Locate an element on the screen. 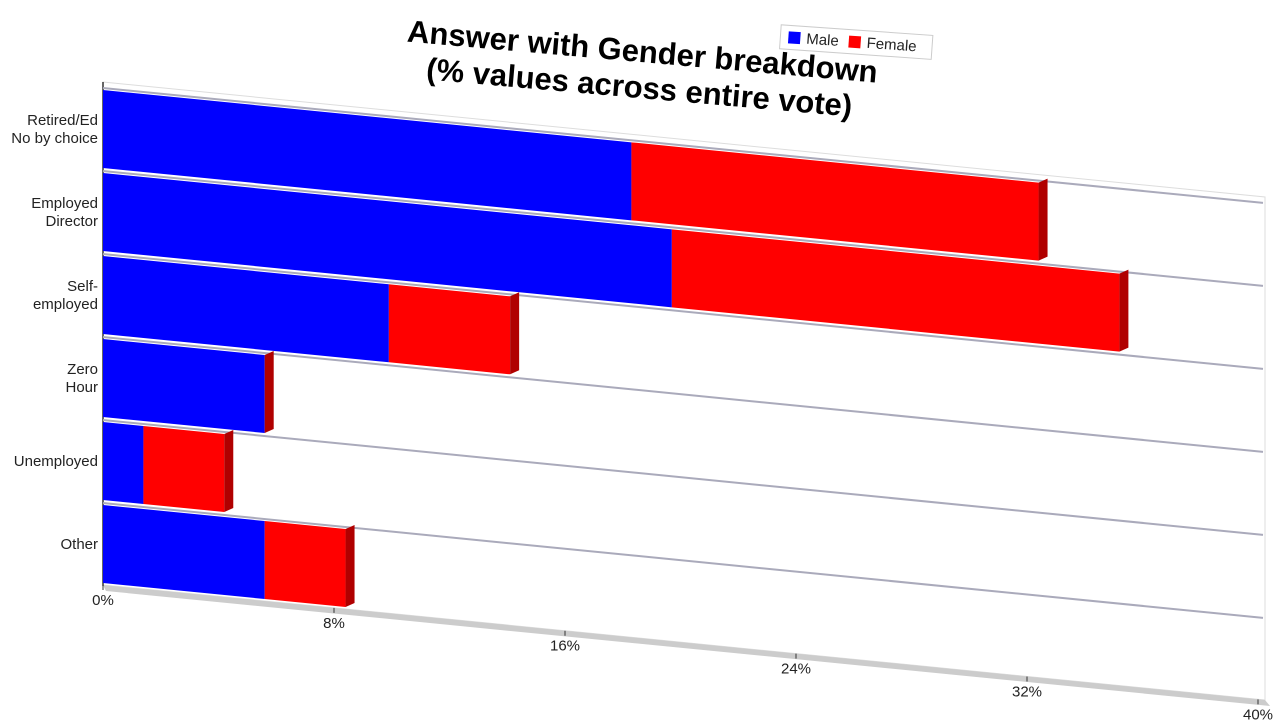 This screenshot has height=720, width=1280. y-tick-label: Zero Hour is located at coordinates (81, 378).